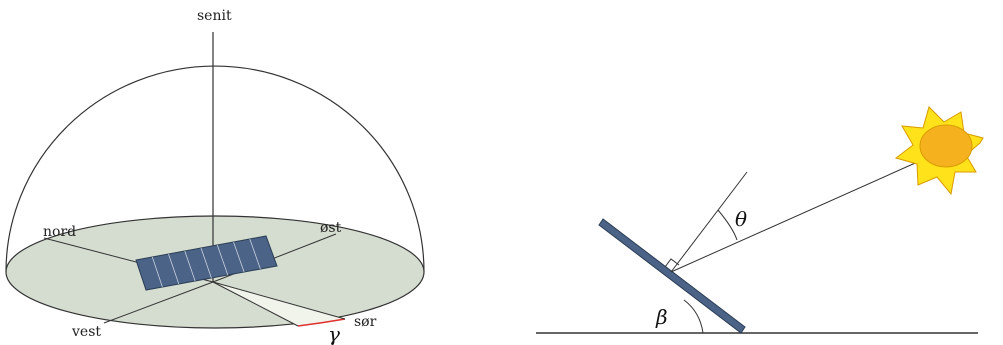 The width and height of the screenshot is (1003, 345). I want to click on azimuth-arc, so click(321, 322).